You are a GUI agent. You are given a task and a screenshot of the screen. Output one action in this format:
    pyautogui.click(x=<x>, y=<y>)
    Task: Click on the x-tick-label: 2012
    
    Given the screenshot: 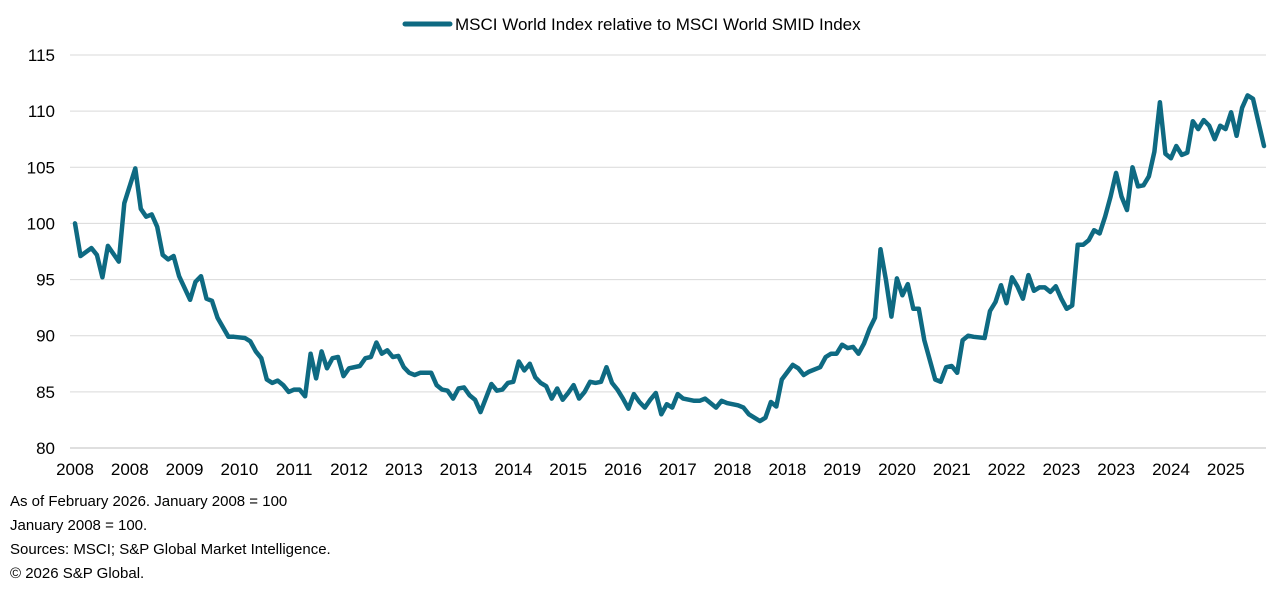 What is the action you would take?
    pyautogui.click(x=349, y=469)
    